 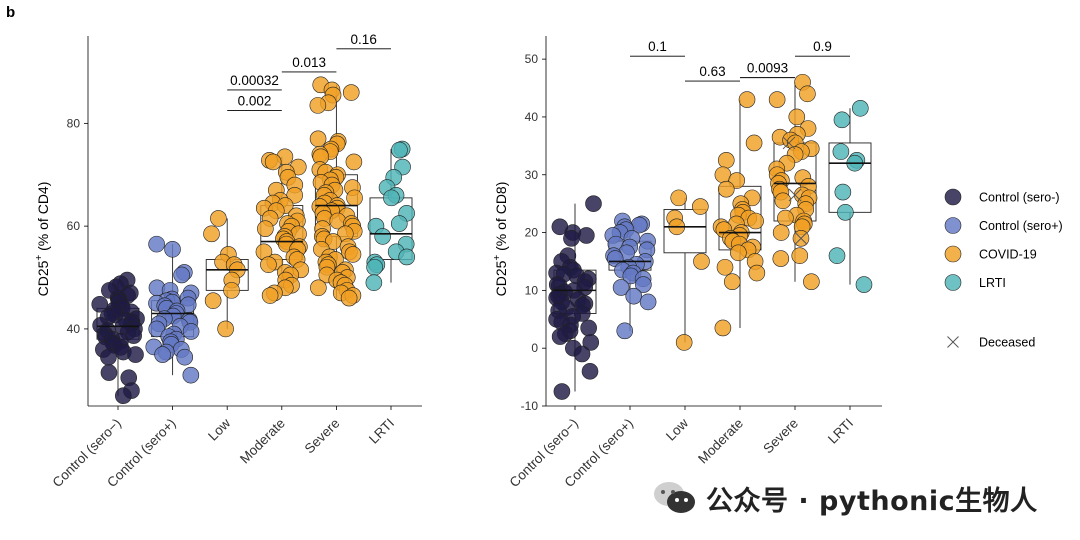 I want to click on y-tick-label: 50, so click(x=532, y=59).